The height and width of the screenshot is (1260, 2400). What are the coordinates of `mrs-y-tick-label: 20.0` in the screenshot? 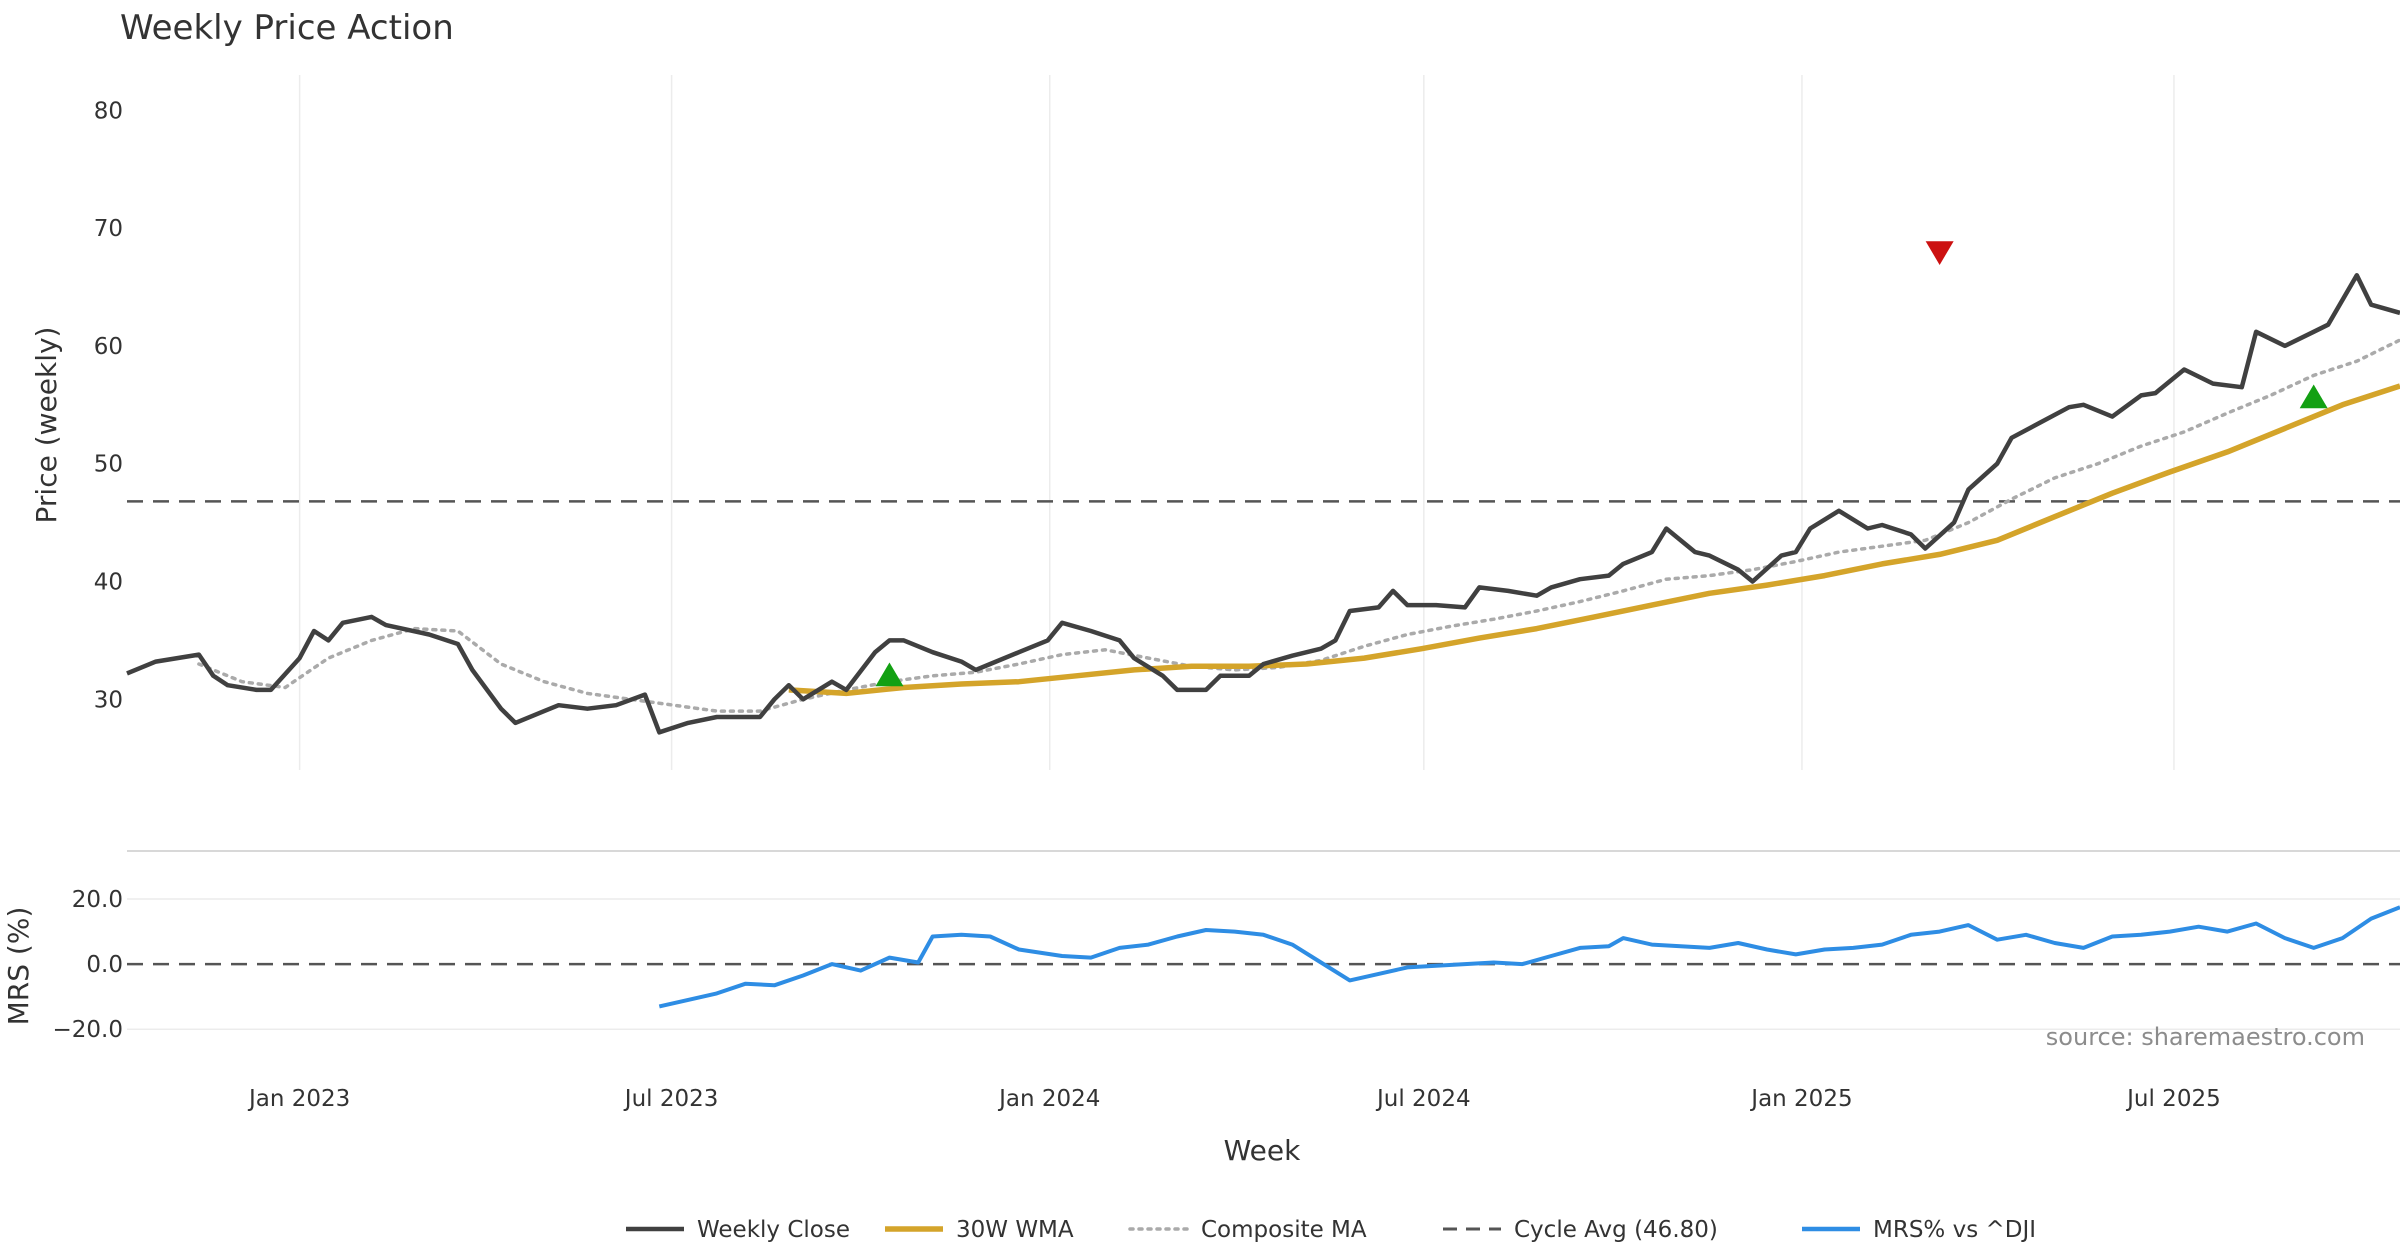 It's located at (97, 900).